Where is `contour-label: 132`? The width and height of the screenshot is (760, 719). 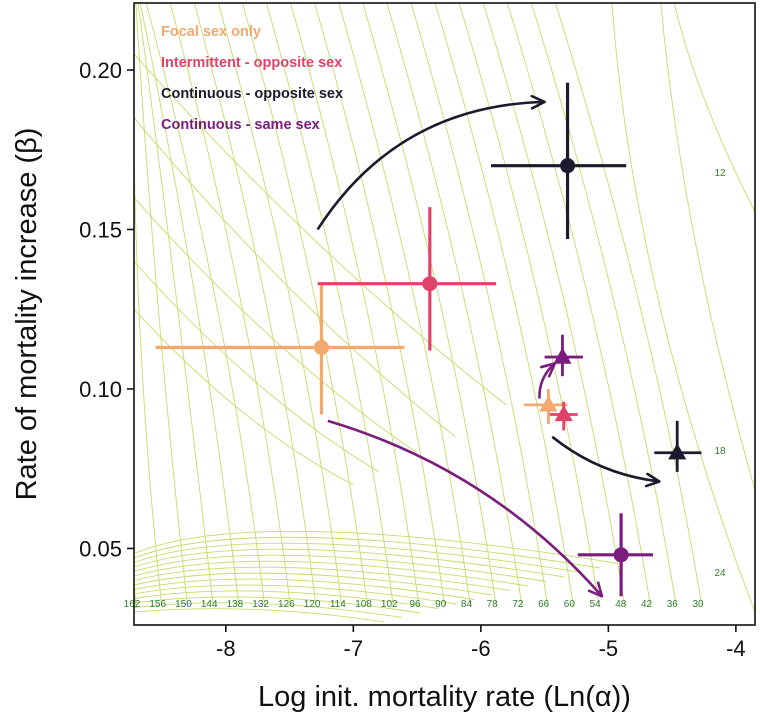 contour-label: 132 is located at coordinates (260, 604).